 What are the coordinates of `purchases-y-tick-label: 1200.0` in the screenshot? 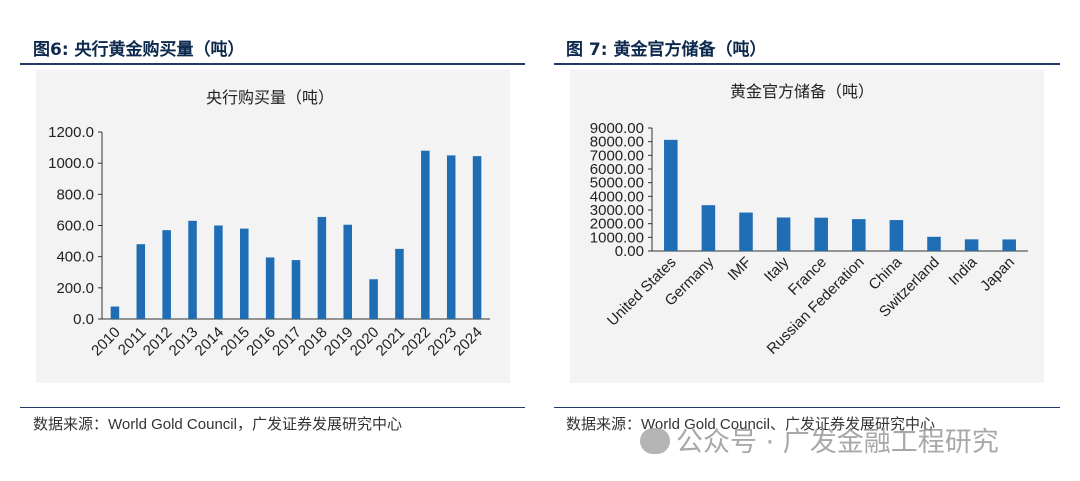 It's located at (71, 132).